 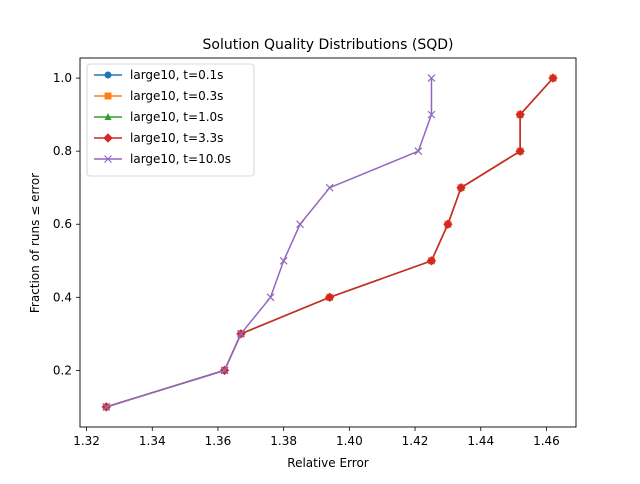 What do you see at coordinates (480, 441) in the screenshot?
I see `x-tick-label: 1.44` at bounding box center [480, 441].